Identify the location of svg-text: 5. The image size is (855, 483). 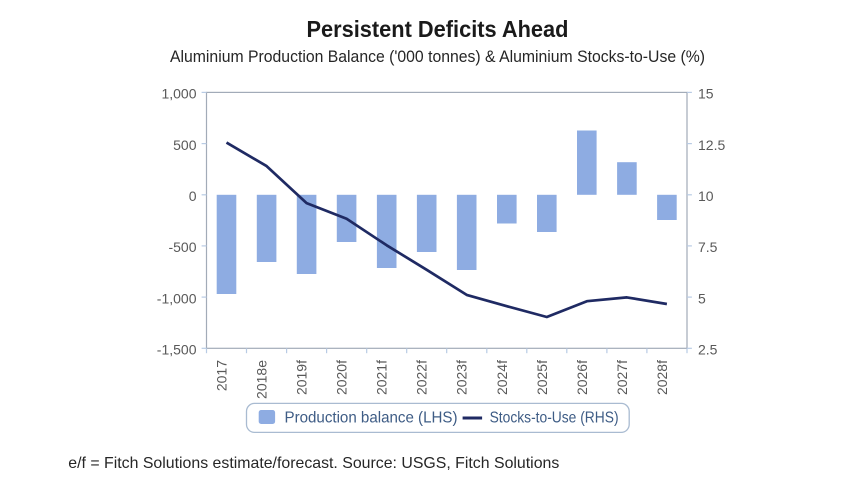
(702, 298).